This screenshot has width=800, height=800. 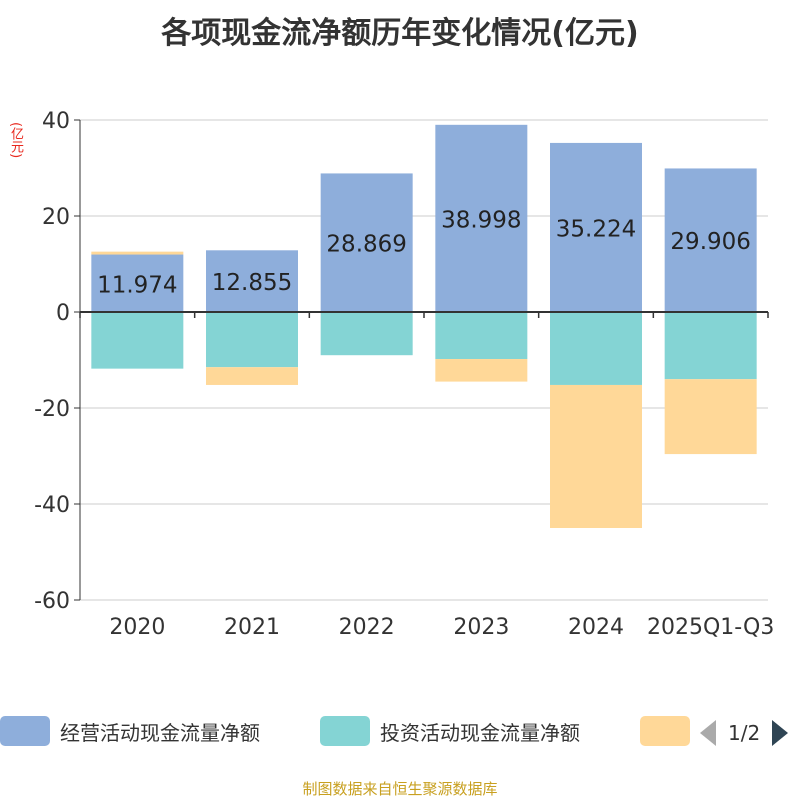 What do you see at coordinates (710, 627) in the screenshot?
I see `x-tick-label-5: 2025Q1-Q3` at bounding box center [710, 627].